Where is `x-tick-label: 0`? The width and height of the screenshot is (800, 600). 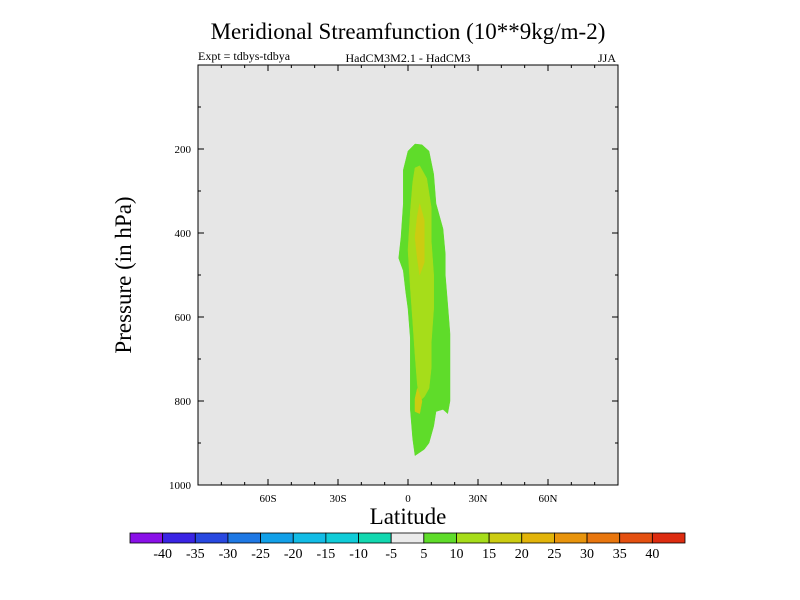 x-tick-label: 0 is located at coordinates (408, 499).